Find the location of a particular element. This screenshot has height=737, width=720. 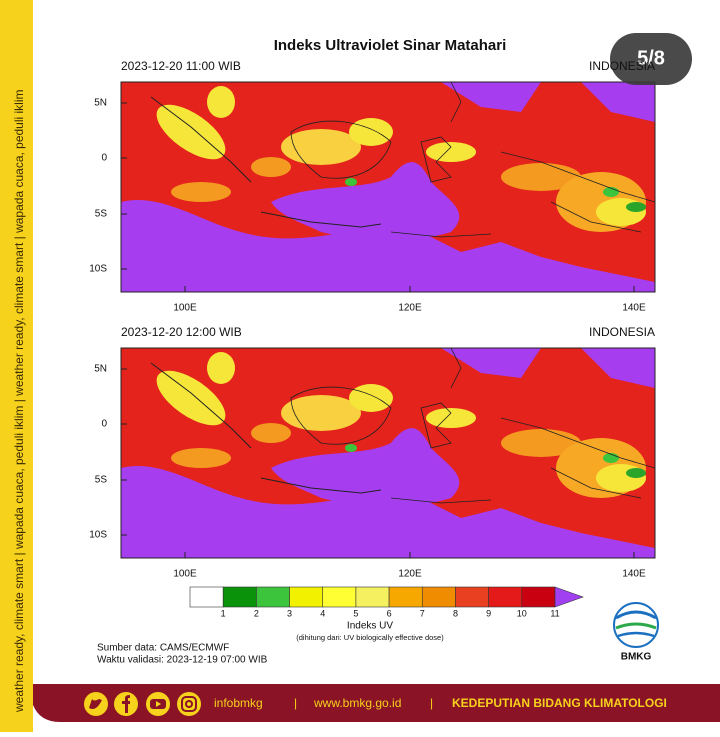

page-indicator-text: 5/8 is located at coordinates (651, 58).